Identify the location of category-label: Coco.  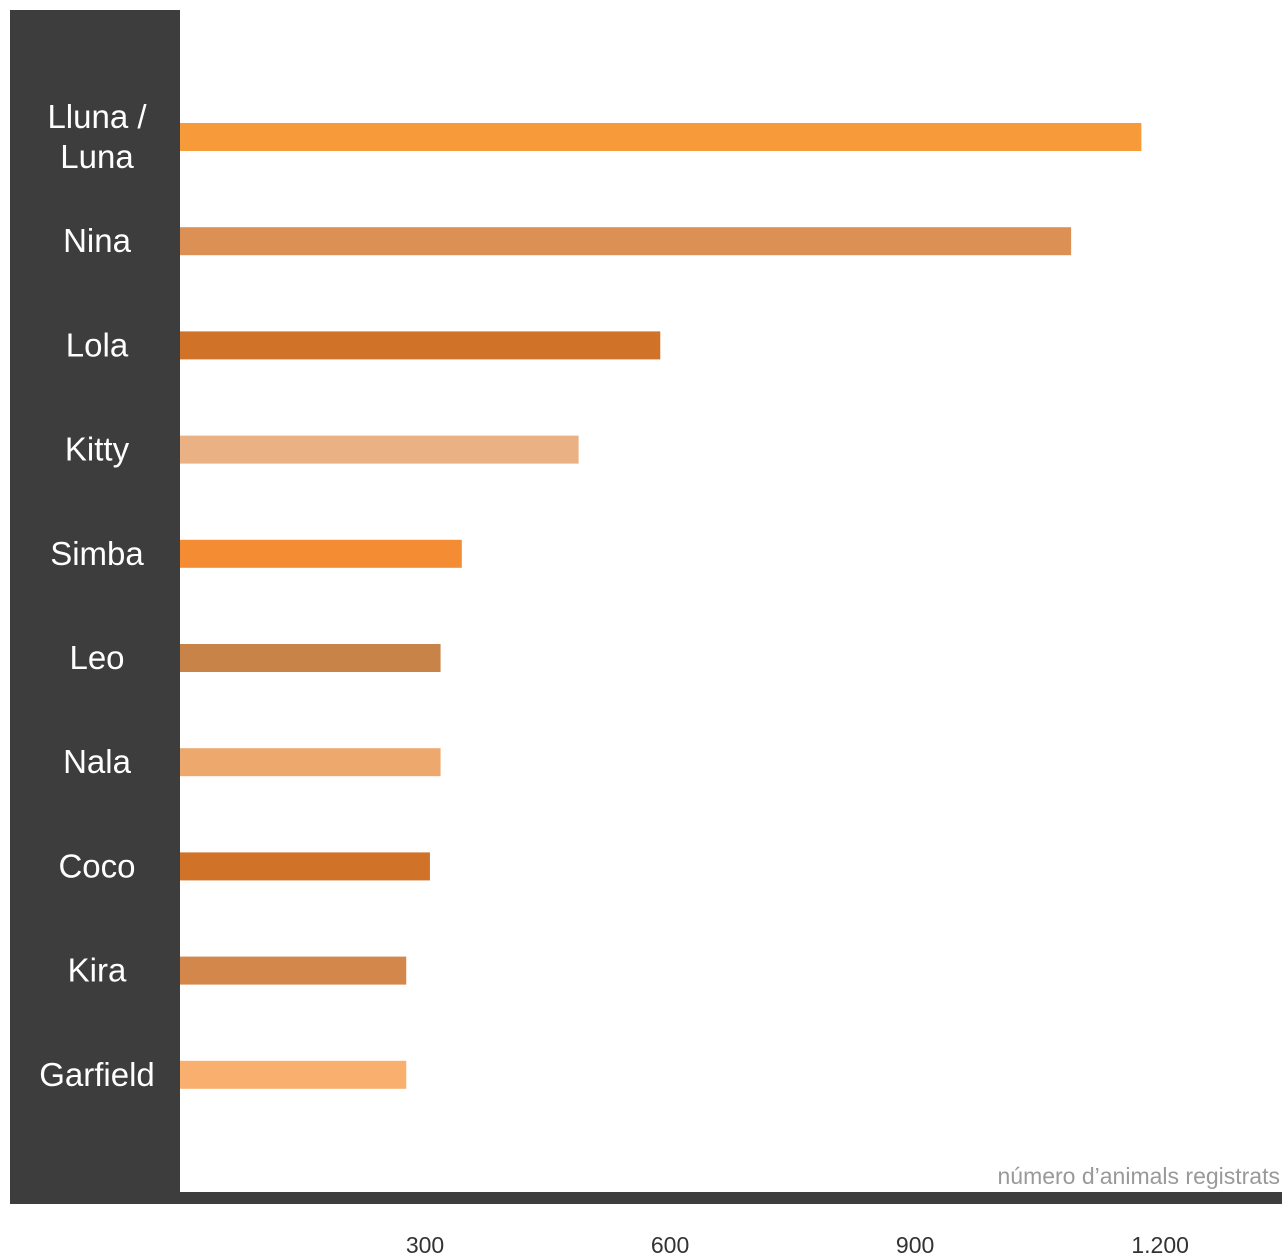
(96, 865).